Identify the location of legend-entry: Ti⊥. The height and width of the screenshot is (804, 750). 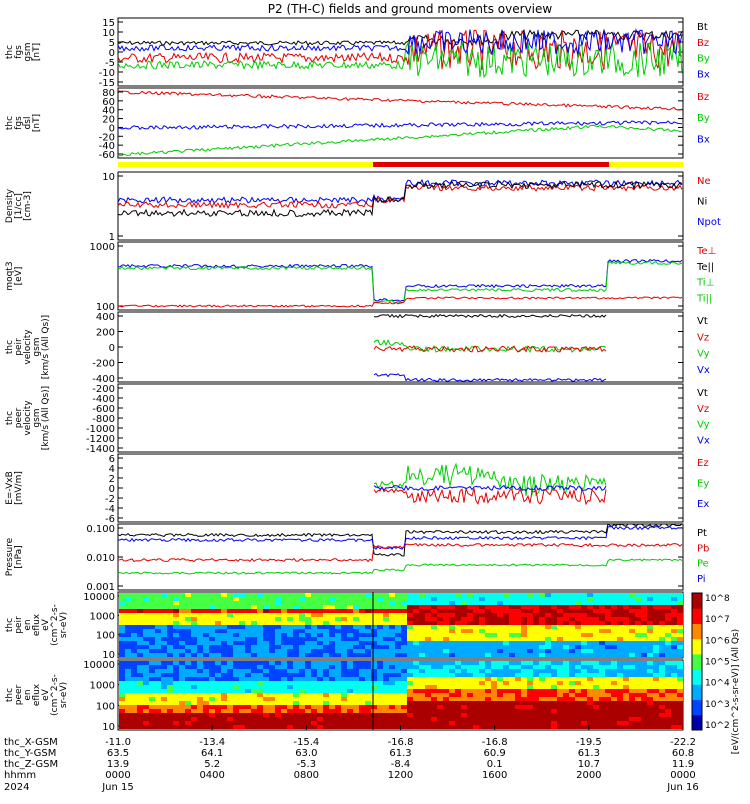
(705, 283).